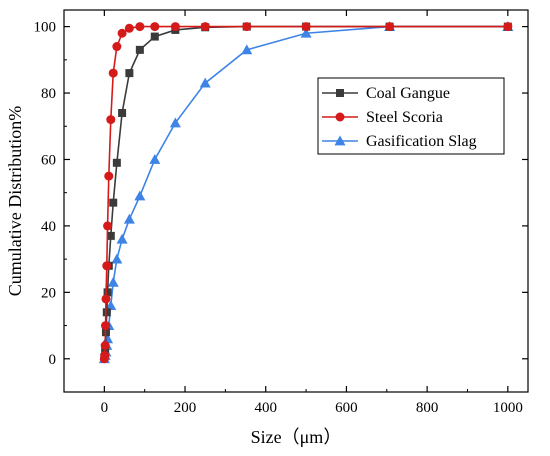 This screenshot has width=550, height=456. What do you see at coordinates (105, 408) in the screenshot?
I see `x-tick-label: 0` at bounding box center [105, 408].